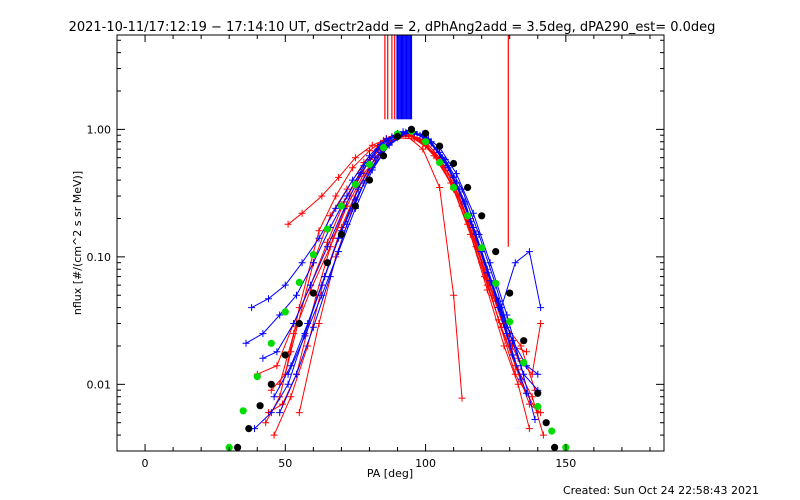  I want to click on x-tick-label: 150, so click(565, 463).